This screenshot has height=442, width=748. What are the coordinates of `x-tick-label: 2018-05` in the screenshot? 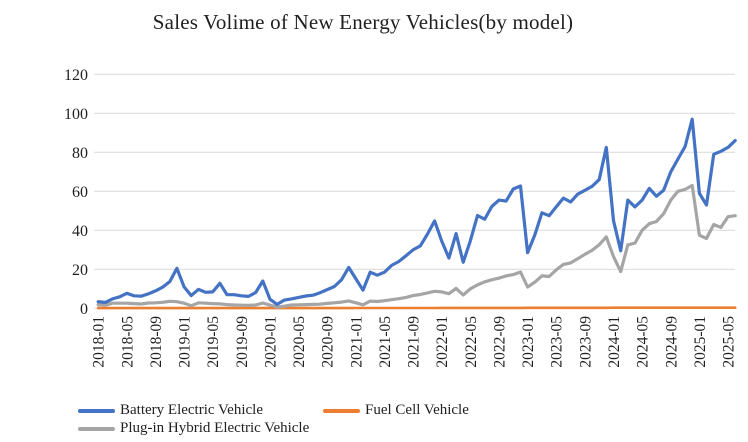 It's located at (127, 342).